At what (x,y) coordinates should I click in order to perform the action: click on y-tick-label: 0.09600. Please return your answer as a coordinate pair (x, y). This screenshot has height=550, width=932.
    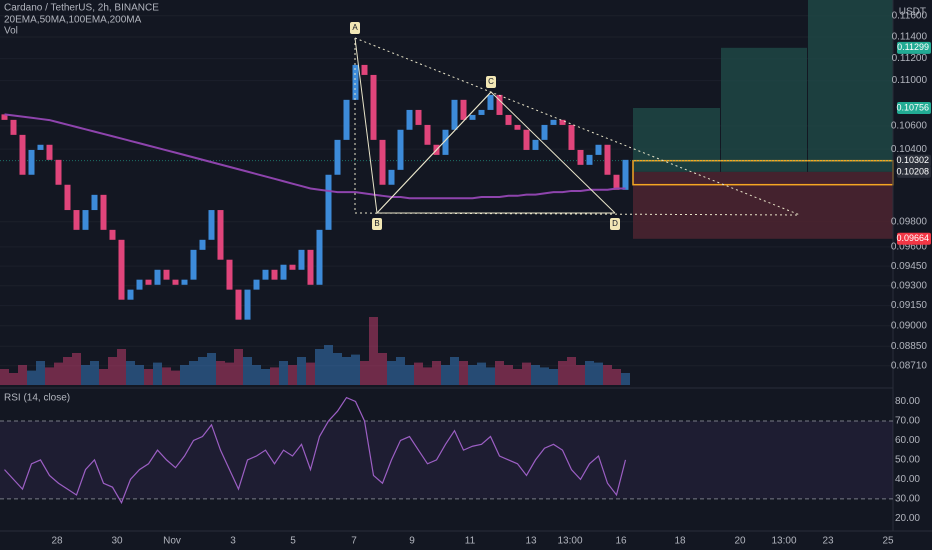
    Looking at the image, I should click on (909, 247).